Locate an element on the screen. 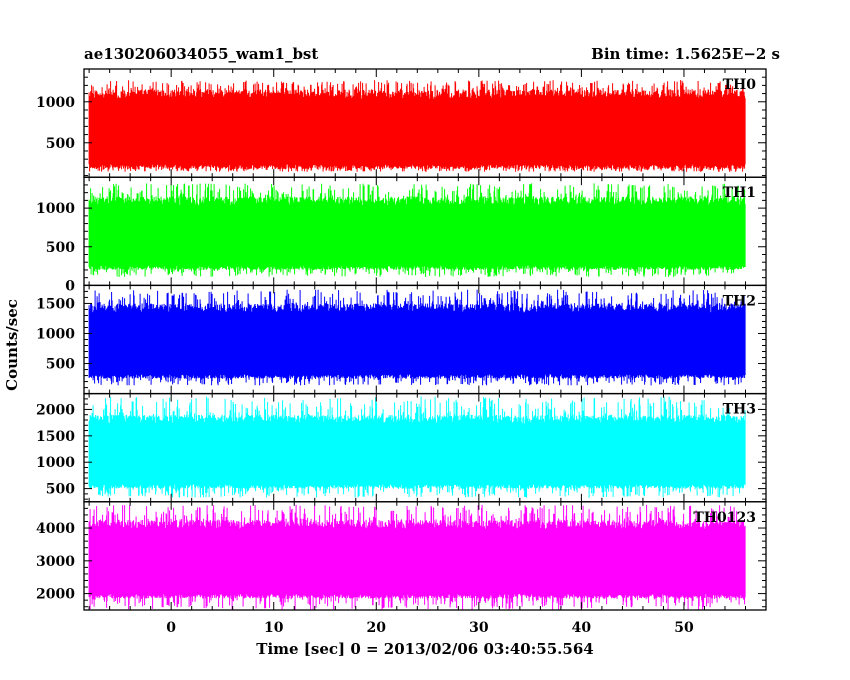 The width and height of the screenshot is (850, 680). x-tick-label: 10 is located at coordinates (274, 628).